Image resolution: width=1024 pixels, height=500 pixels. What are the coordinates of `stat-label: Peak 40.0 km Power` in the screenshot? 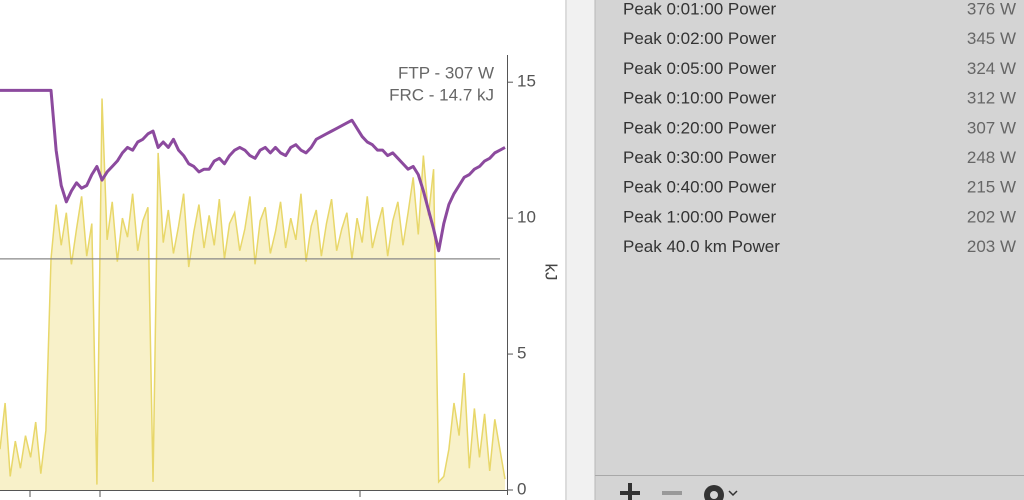 It's located at (701, 246).